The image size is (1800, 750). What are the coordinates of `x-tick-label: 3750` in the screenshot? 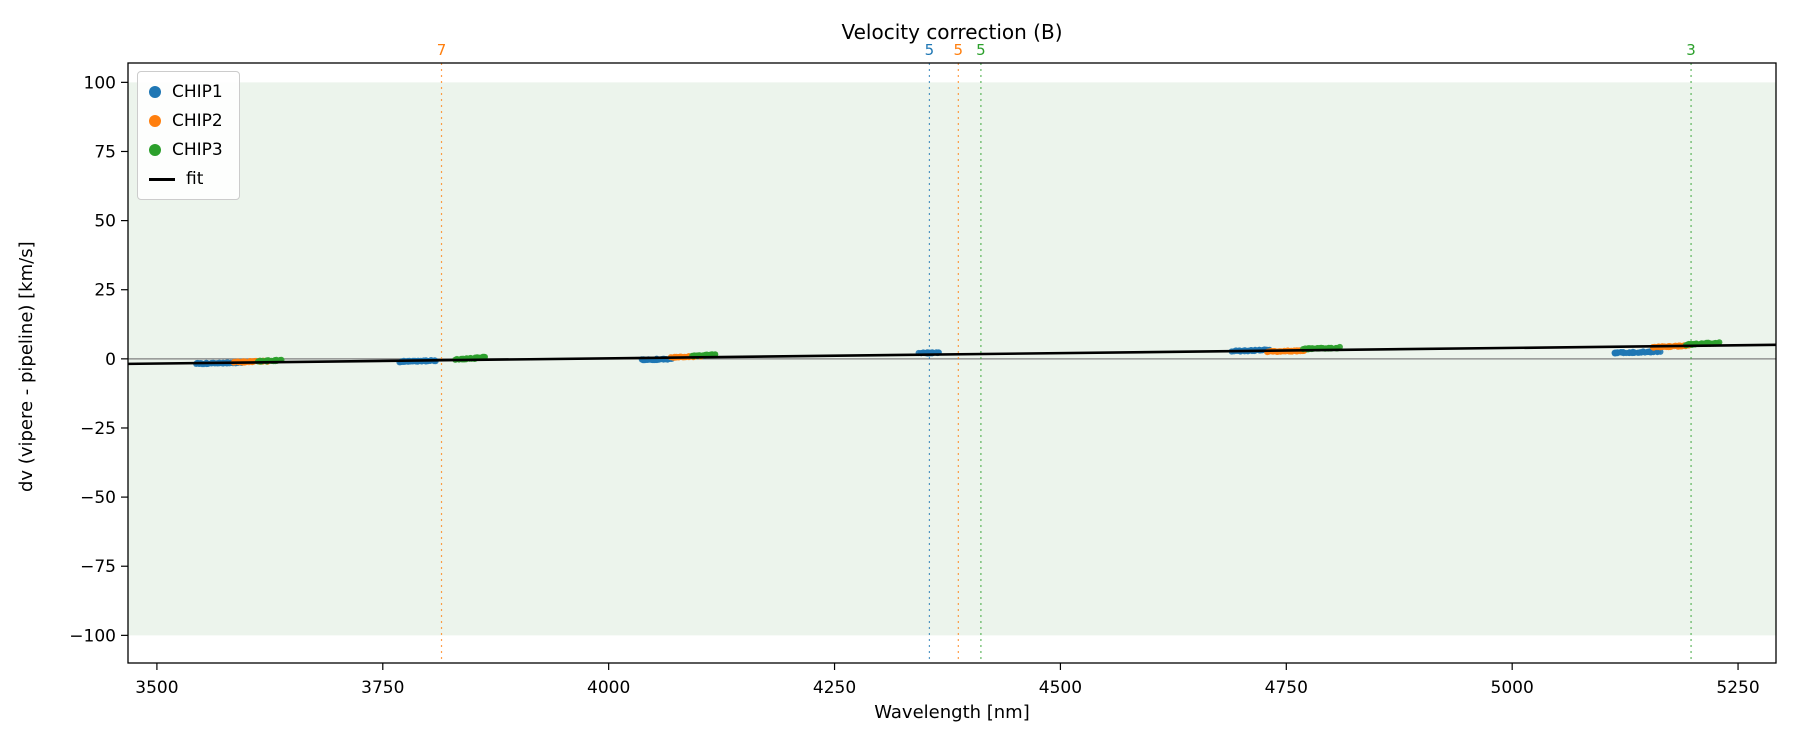 It's located at (382, 688).